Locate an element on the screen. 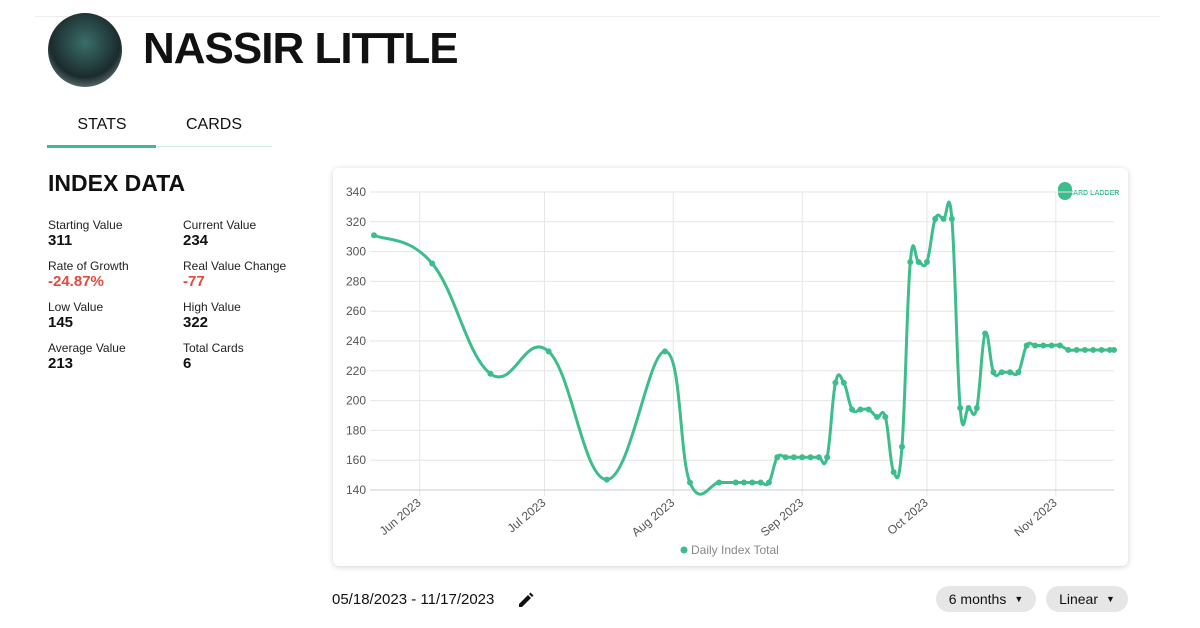  section-title: INDEX DATA is located at coordinates (117, 183).